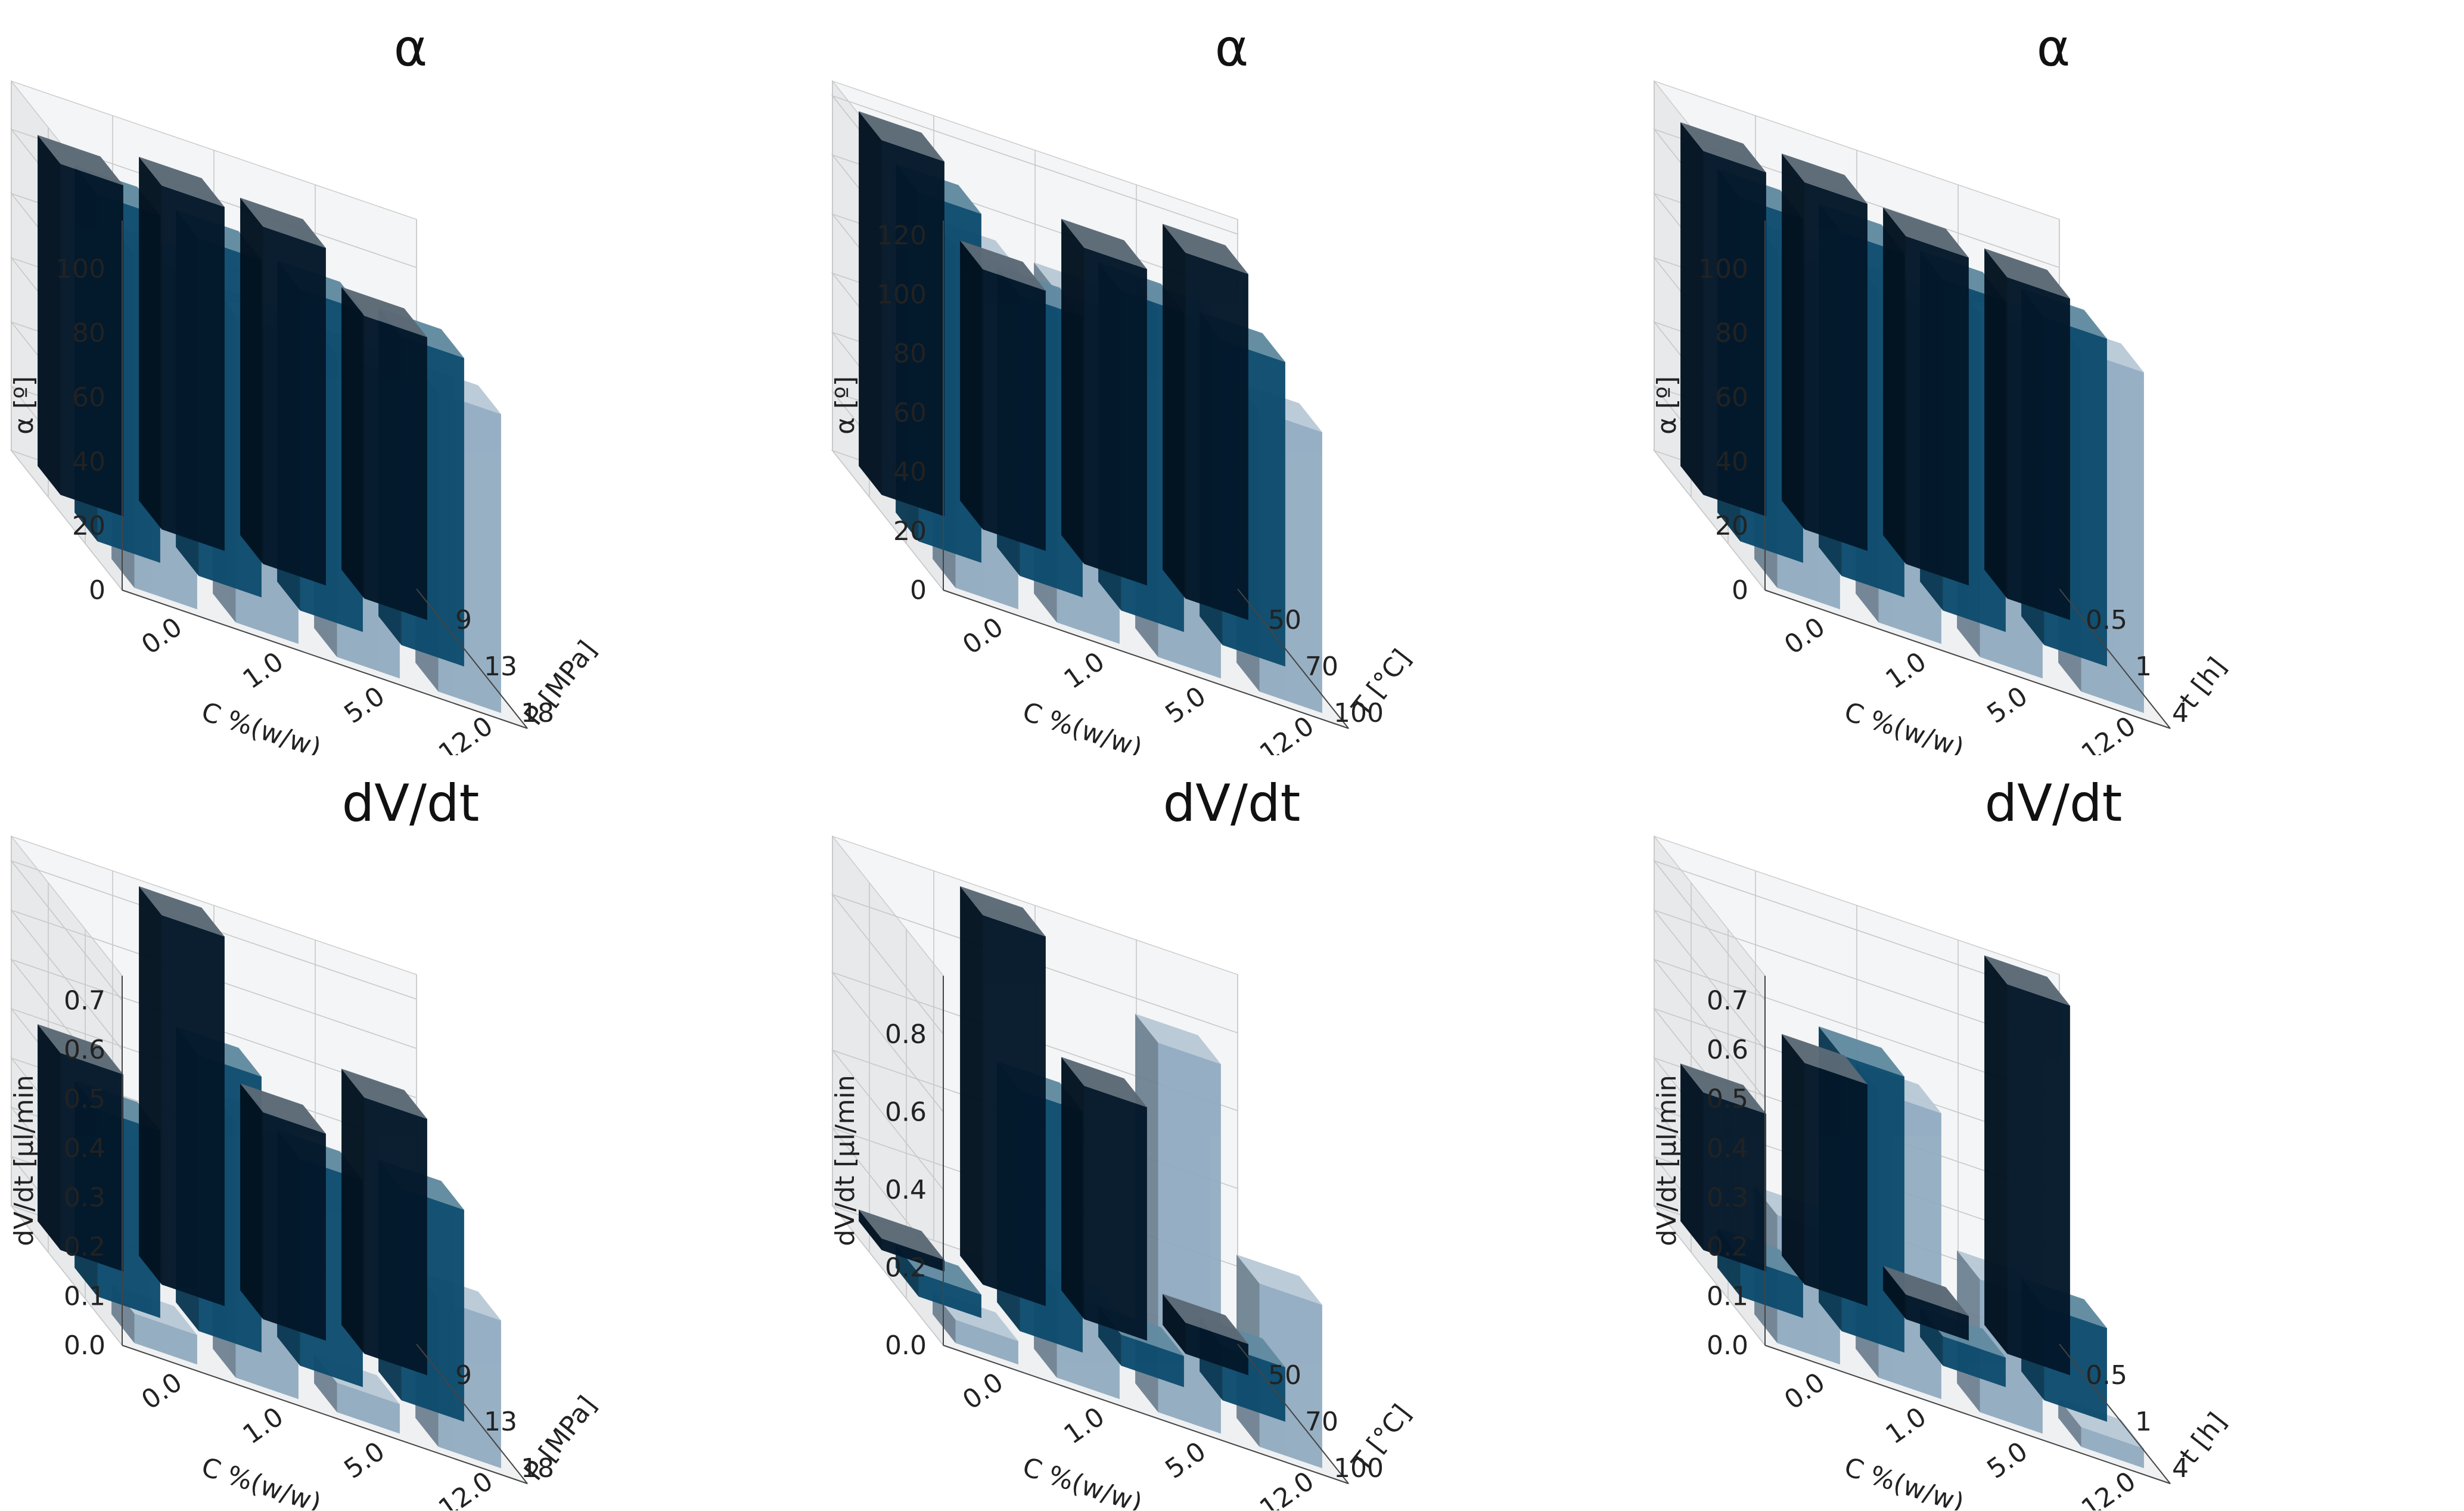  I want to click on z-tick-label: 60, so click(1731, 398).